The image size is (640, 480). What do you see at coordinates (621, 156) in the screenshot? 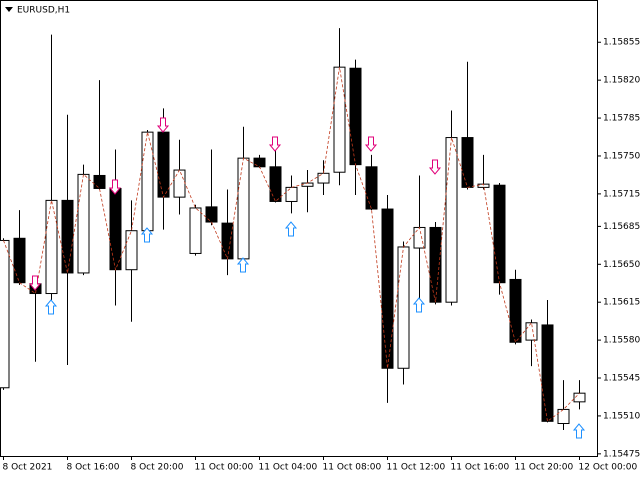
I see `y-tick-label: 1.15750` at bounding box center [621, 156].